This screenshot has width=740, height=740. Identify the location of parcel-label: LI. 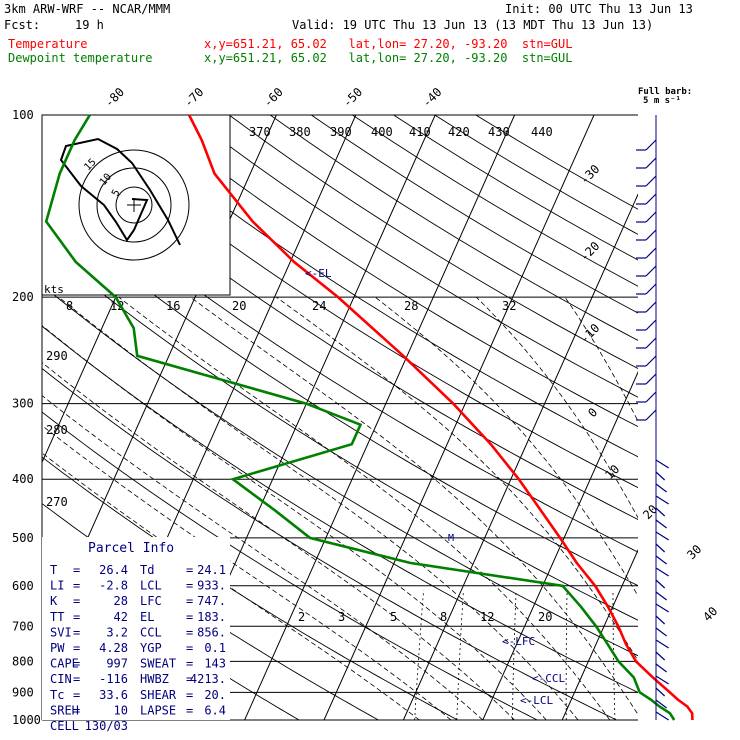
(57, 586).